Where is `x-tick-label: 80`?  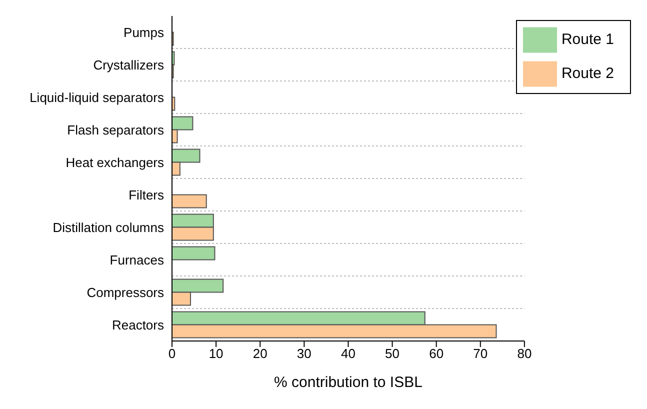
x-tick-label: 80 is located at coordinates (524, 354).